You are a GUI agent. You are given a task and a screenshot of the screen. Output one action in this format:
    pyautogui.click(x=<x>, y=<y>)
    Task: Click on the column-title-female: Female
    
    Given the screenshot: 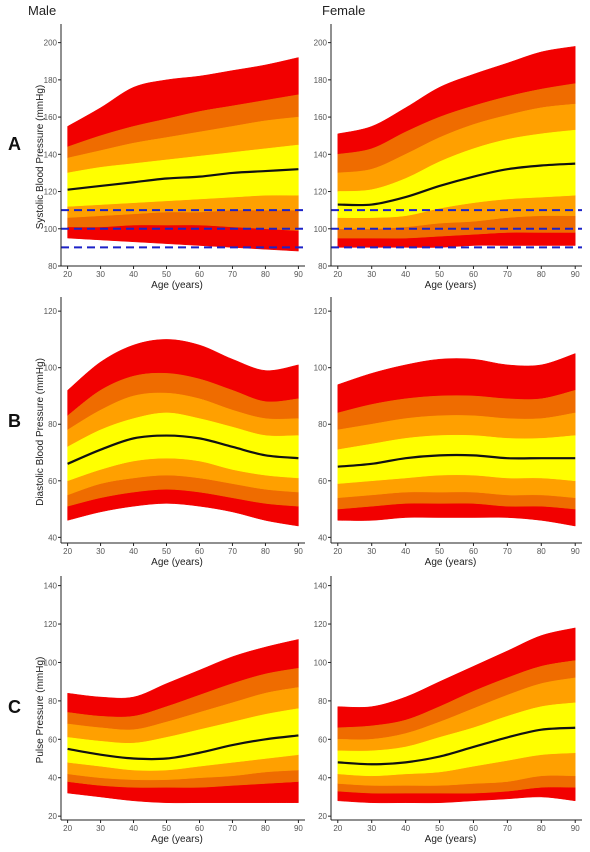 What is the action you would take?
    pyautogui.click(x=343, y=10)
    